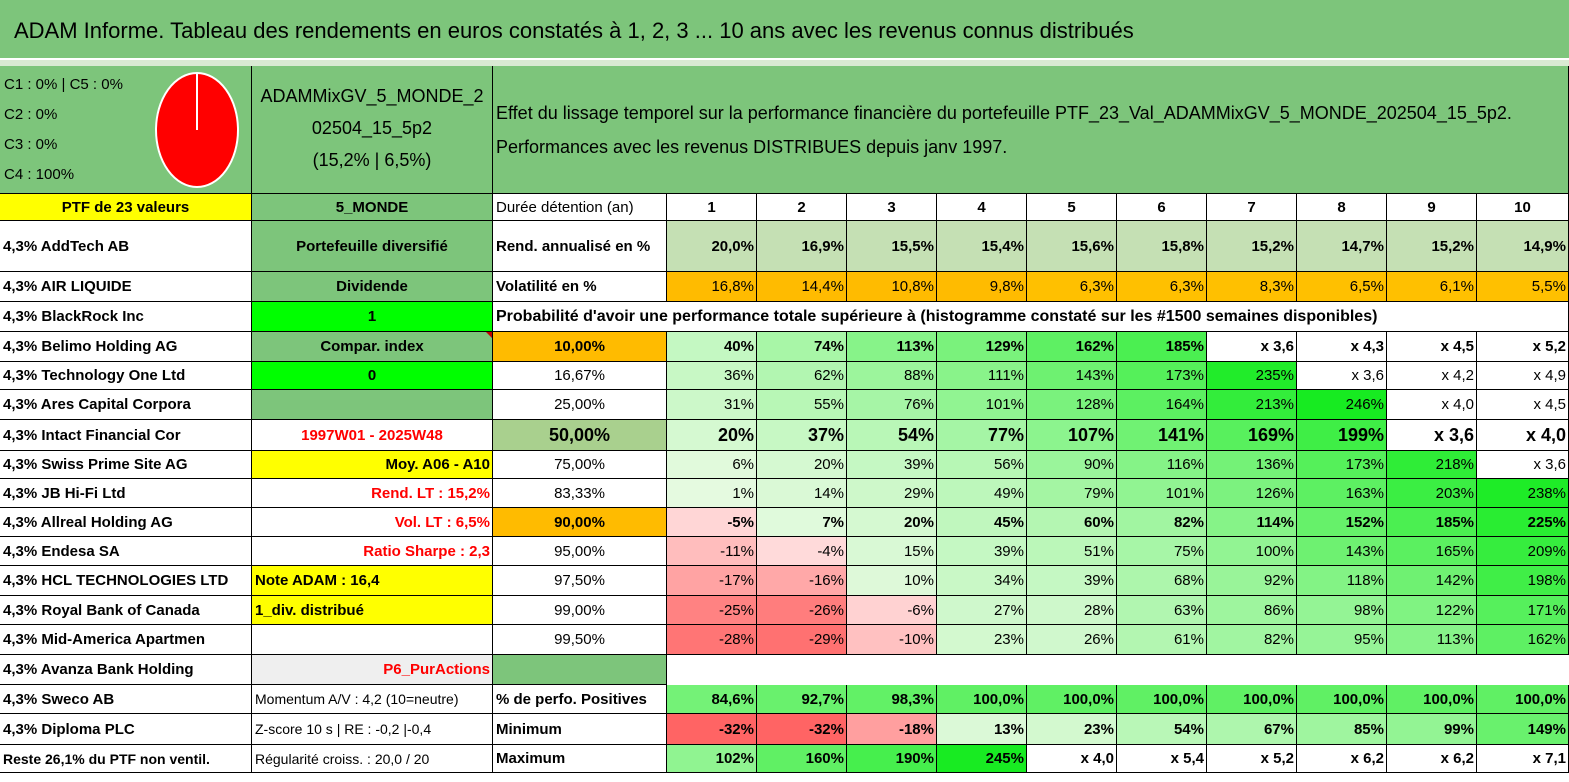 This screenshot has height=782, width=1569. Describe the element at coordinates (712, 465) in the screenshot. I see `probability-value: 6%` at that location.